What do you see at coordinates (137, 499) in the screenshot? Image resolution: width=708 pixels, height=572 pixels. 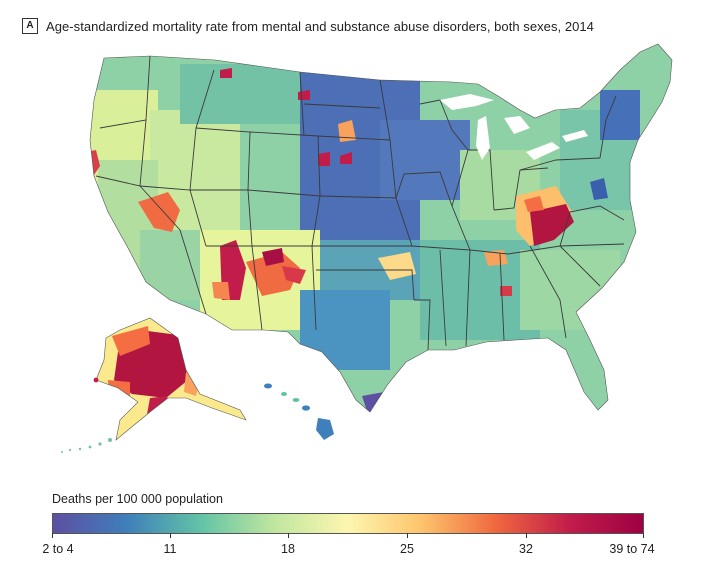 I see `legend-title: Deaths per 100 000 population` at bounding box center [137, 499].